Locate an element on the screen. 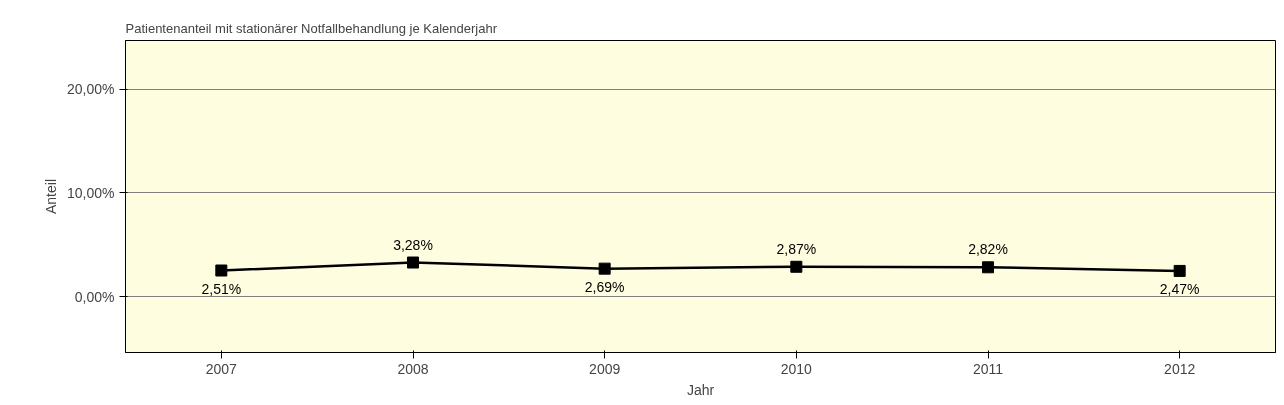  data-label: 2,69% is located at coordinates (604, 286).